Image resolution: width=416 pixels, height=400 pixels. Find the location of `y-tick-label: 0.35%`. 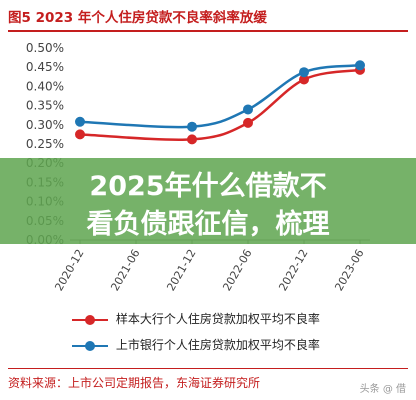

y-tick-label: 0.35% is located at coordinates (45, 106).